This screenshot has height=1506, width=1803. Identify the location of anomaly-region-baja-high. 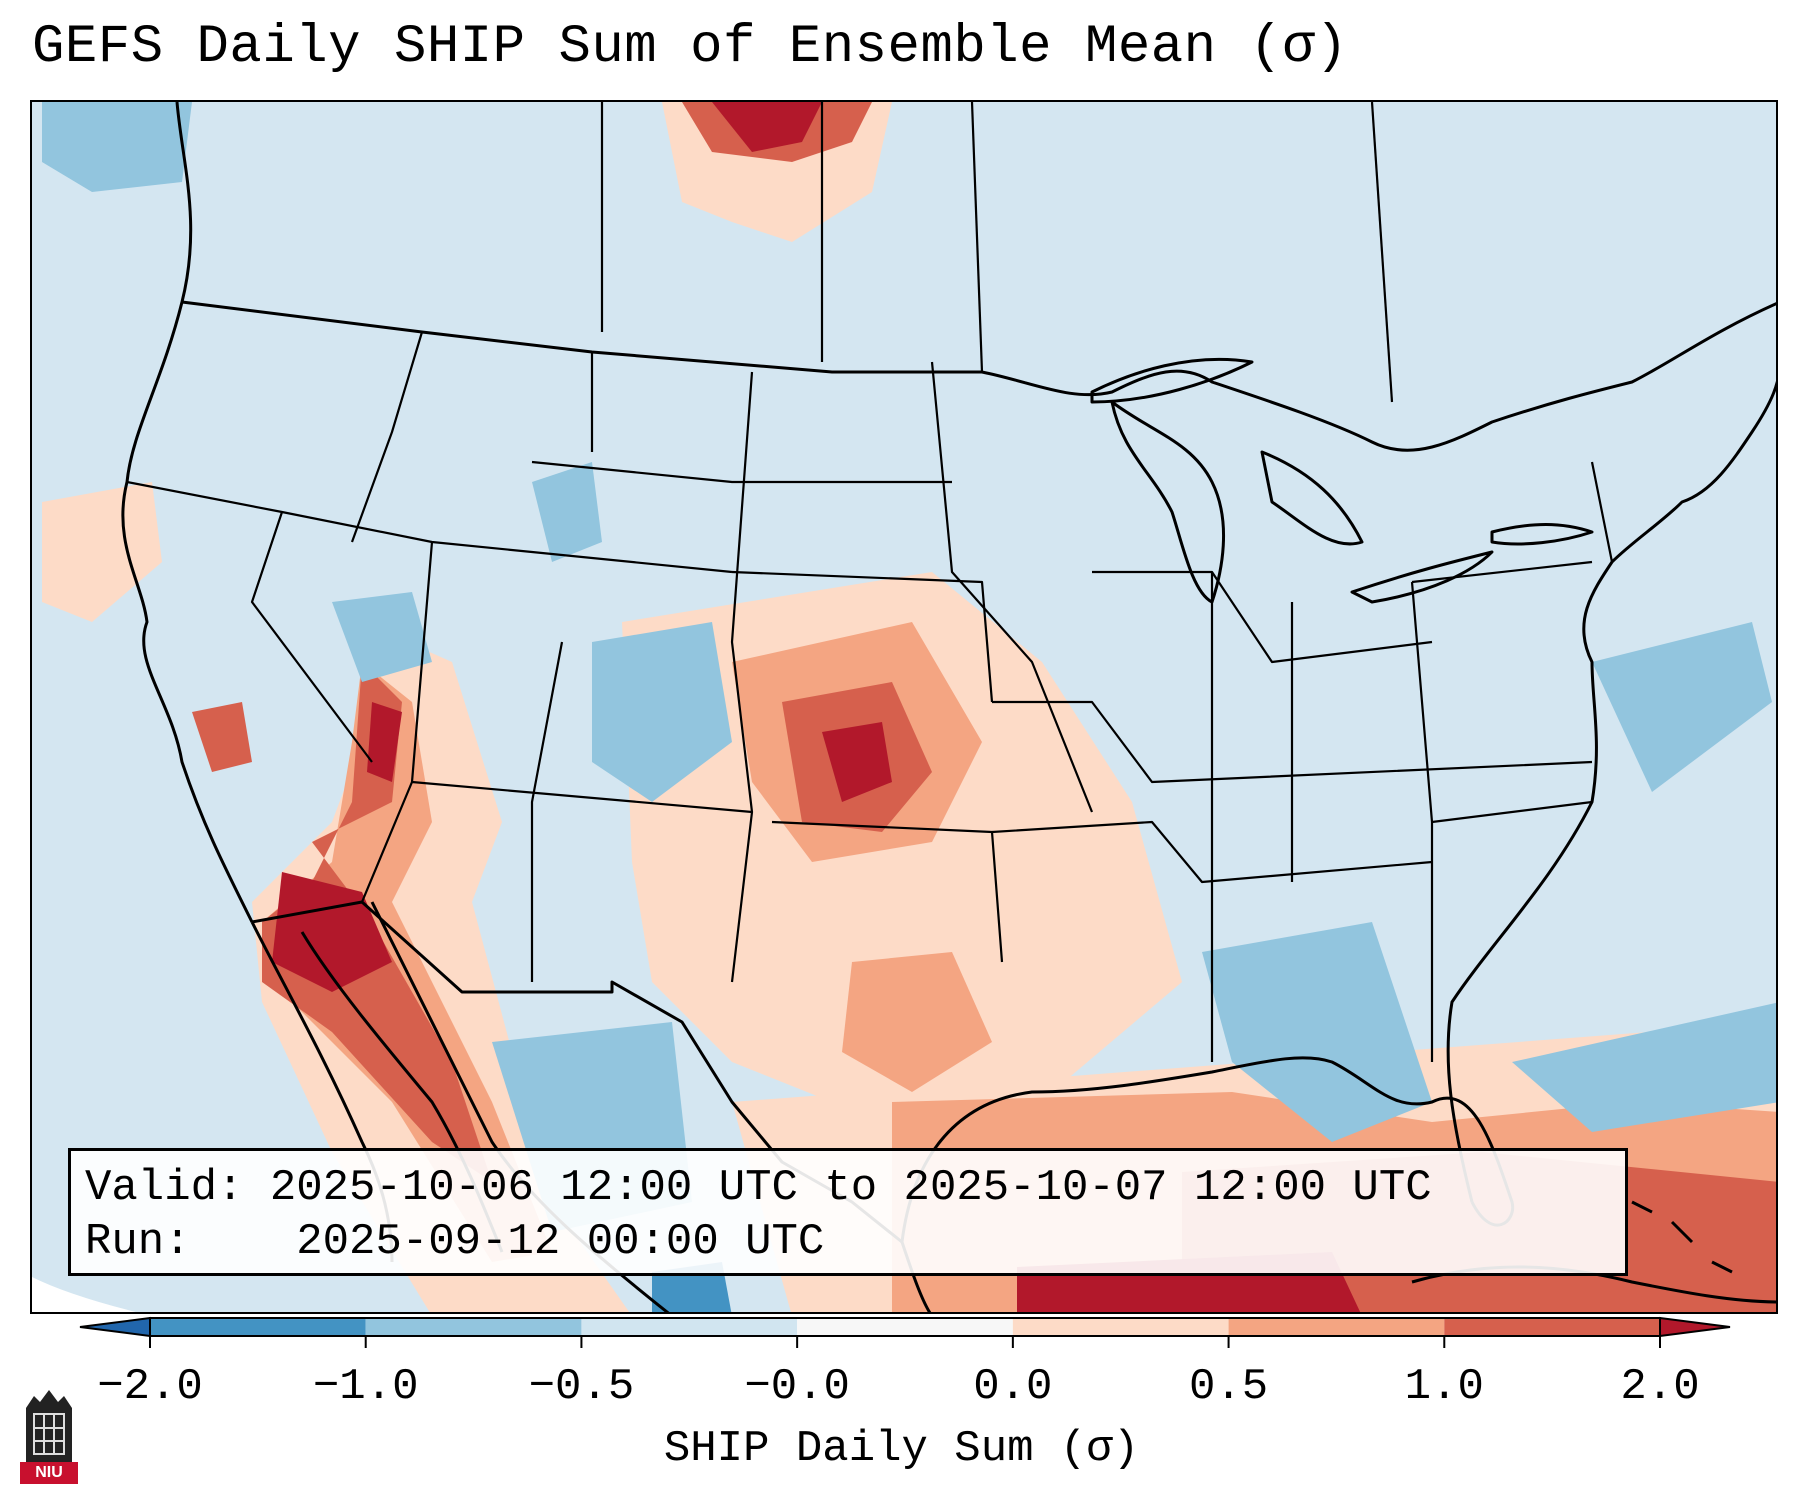
(377, 922).